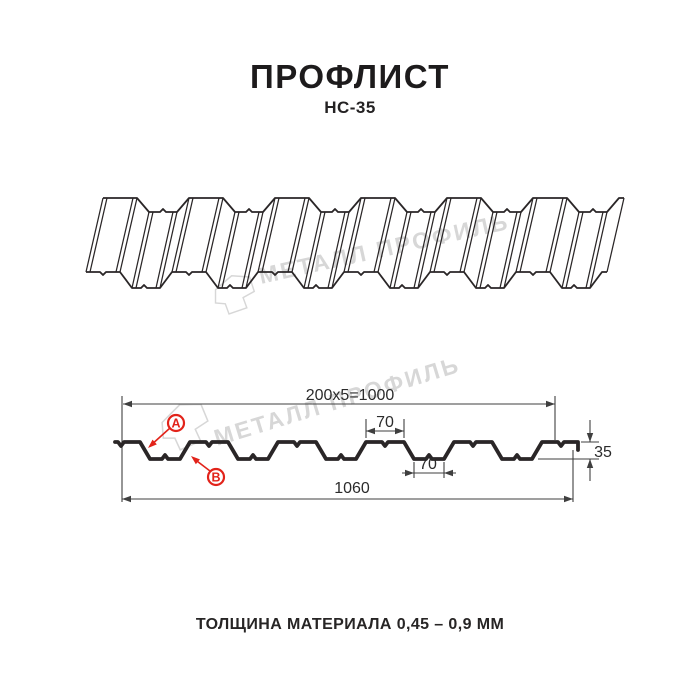  Describe the element at coordinates (152, 443) in the screenshot. I see `callout-arrowhead-a` at that location.